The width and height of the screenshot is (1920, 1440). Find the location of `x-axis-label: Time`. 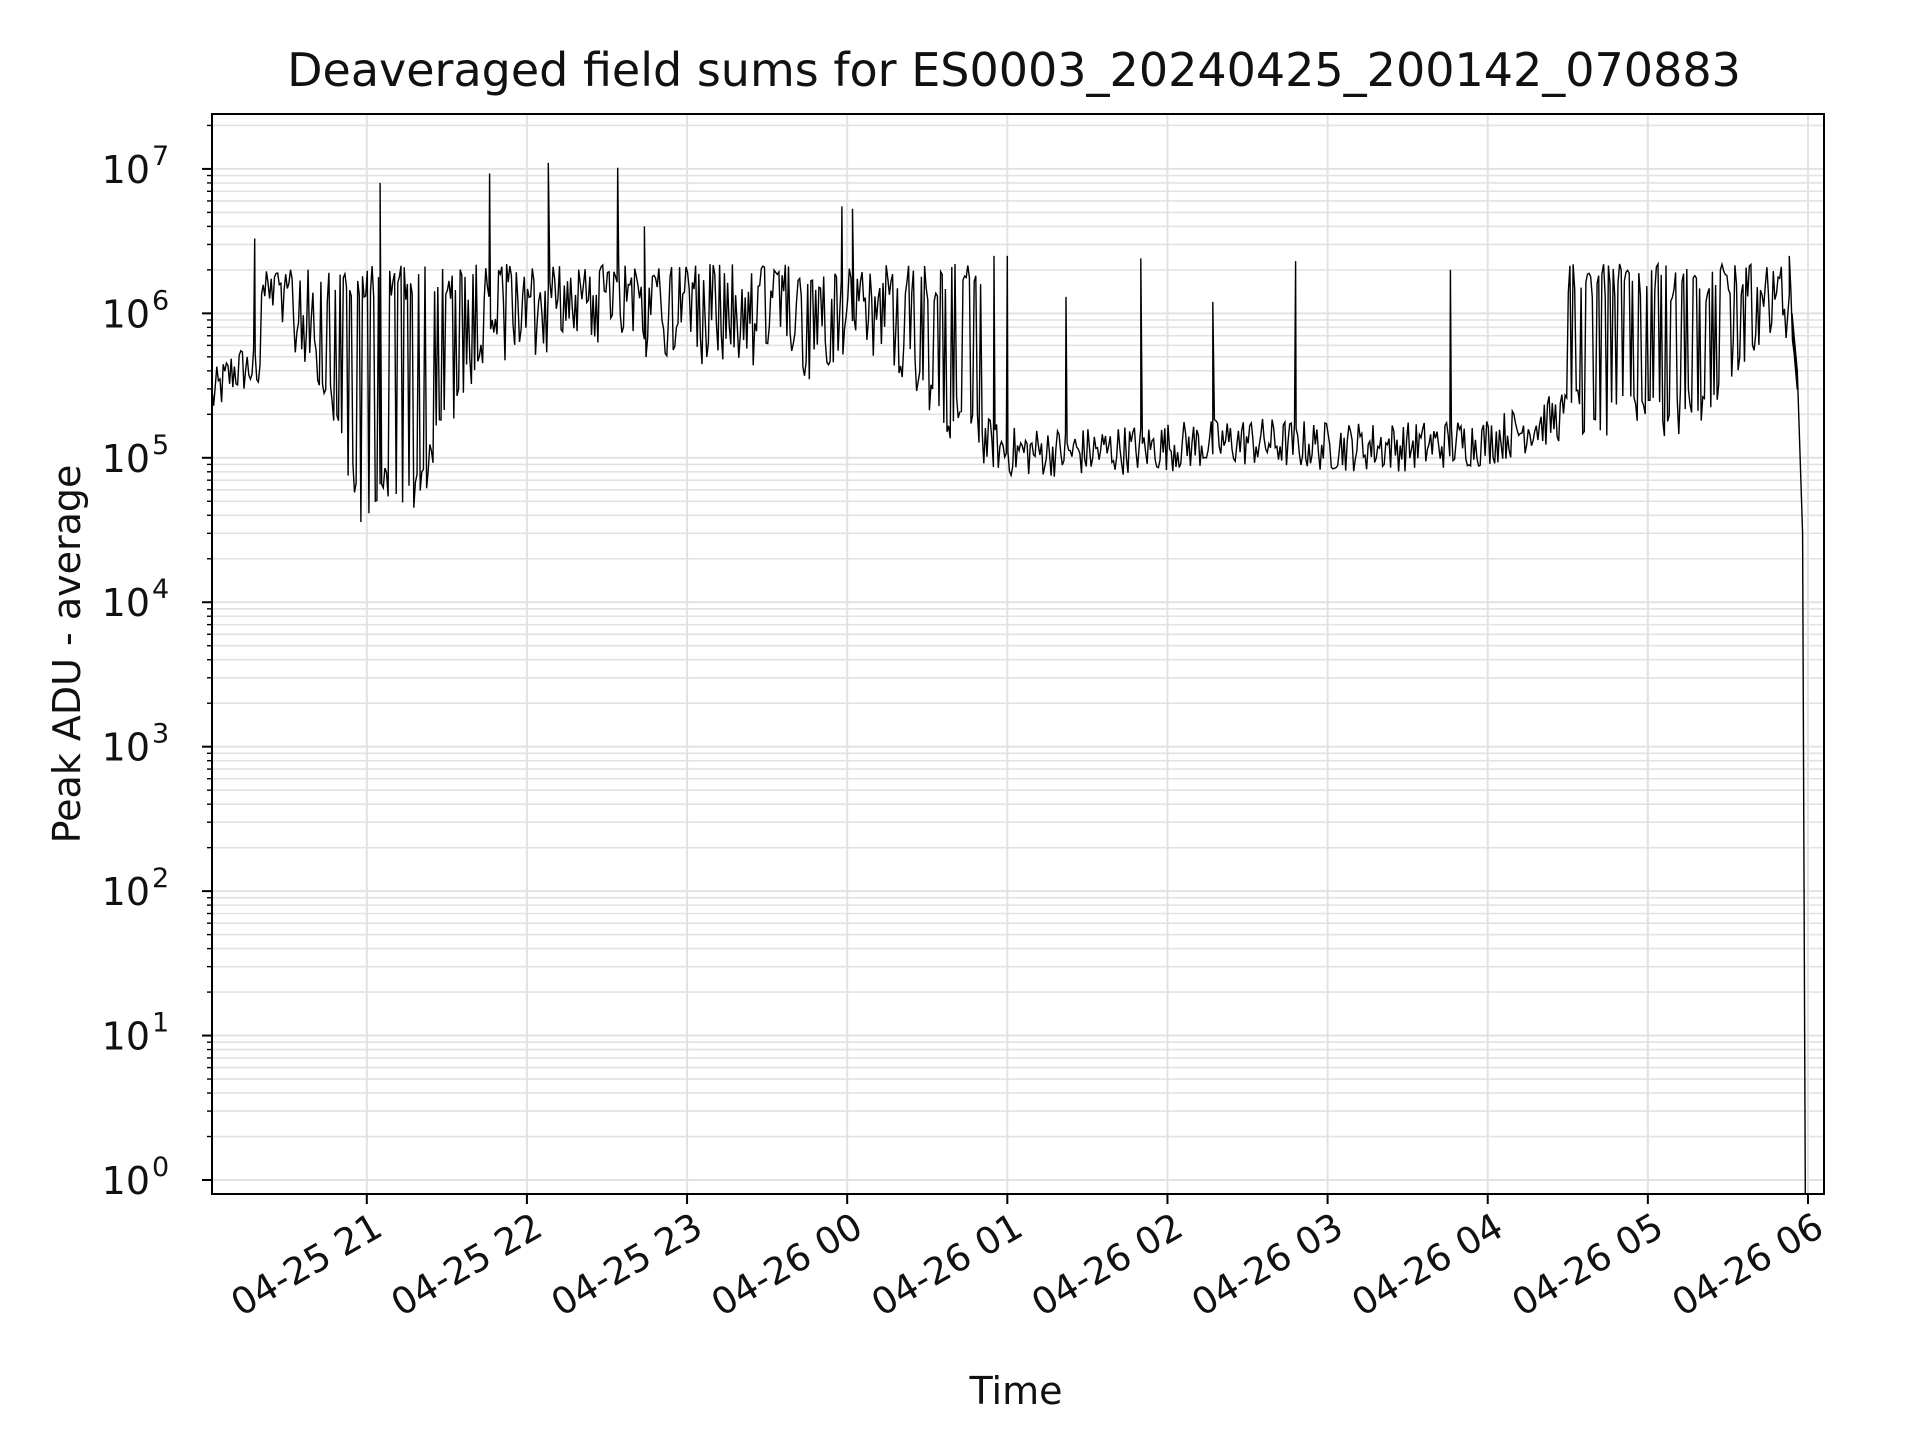

x-axis-label: Time is located at coordinates (1016, 1391).